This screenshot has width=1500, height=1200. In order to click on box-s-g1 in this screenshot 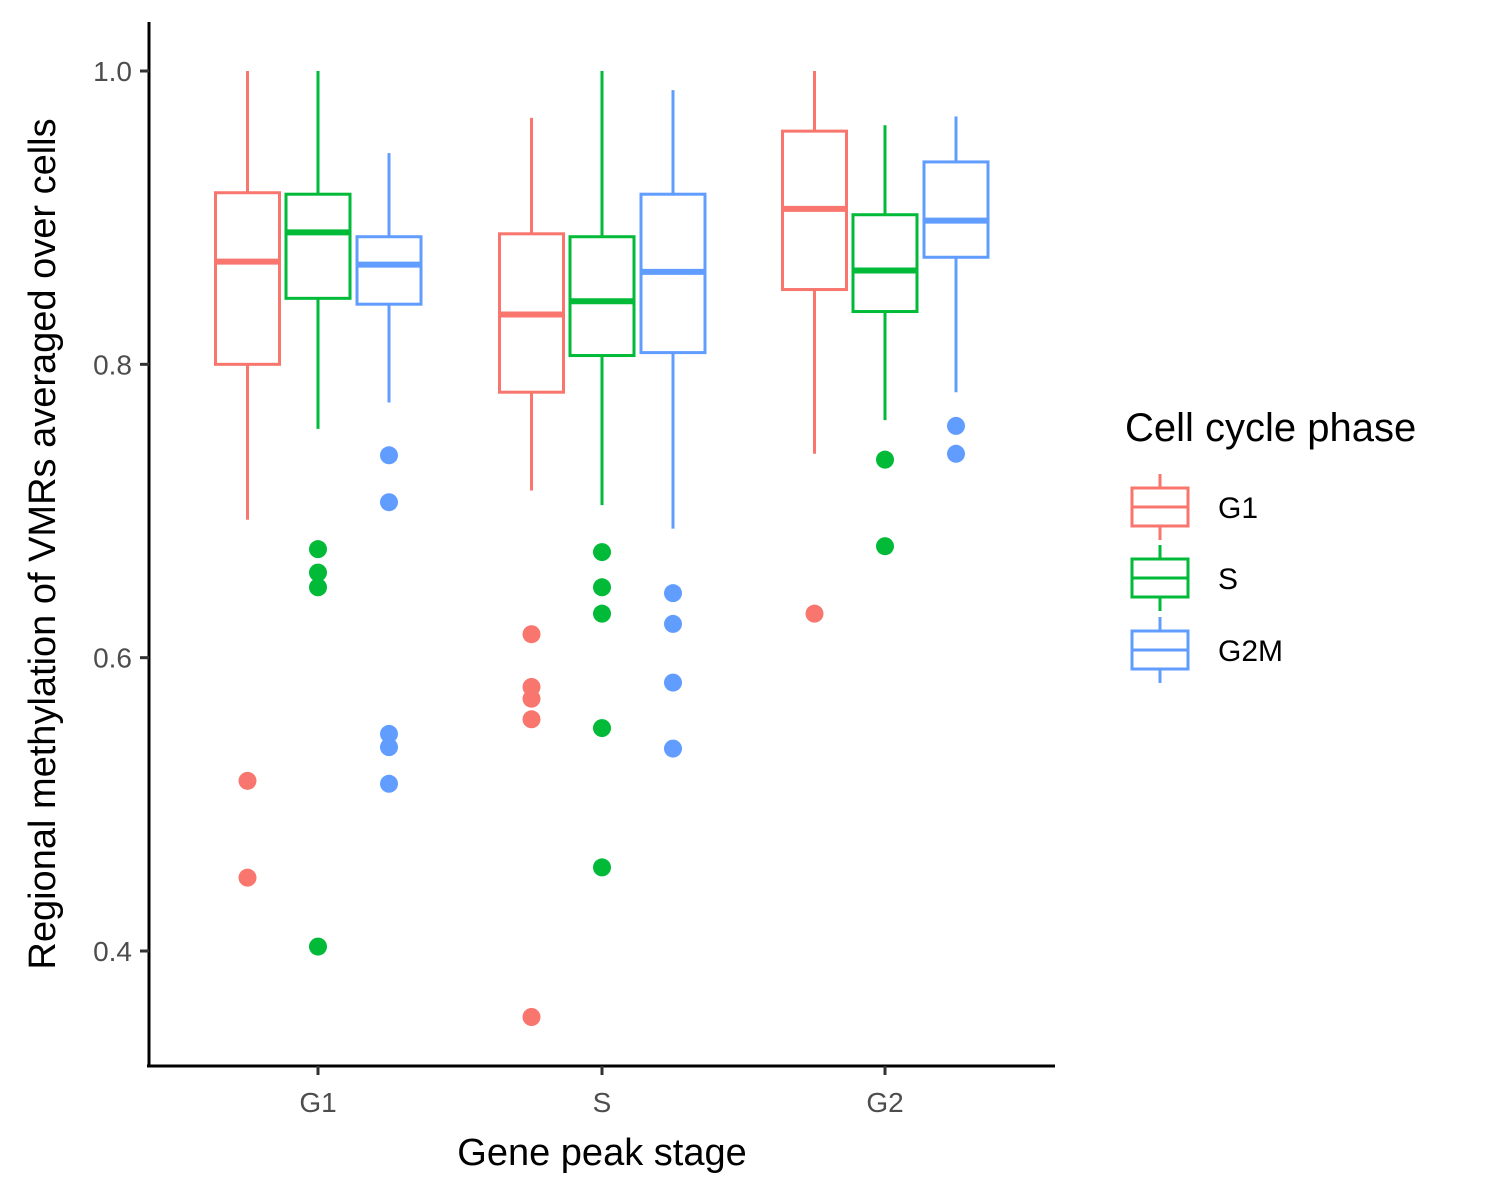, I will do `click(318, 513)`.